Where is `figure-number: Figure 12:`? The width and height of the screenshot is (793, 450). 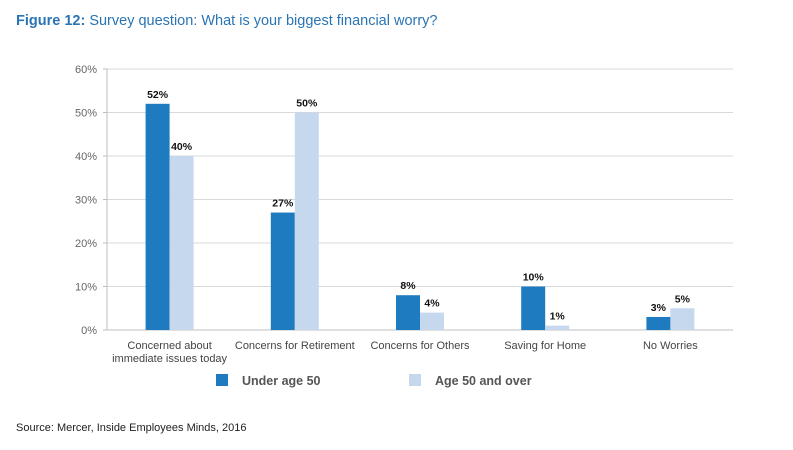 figure-number: Figure 12: is located at coordinates (51, 21).